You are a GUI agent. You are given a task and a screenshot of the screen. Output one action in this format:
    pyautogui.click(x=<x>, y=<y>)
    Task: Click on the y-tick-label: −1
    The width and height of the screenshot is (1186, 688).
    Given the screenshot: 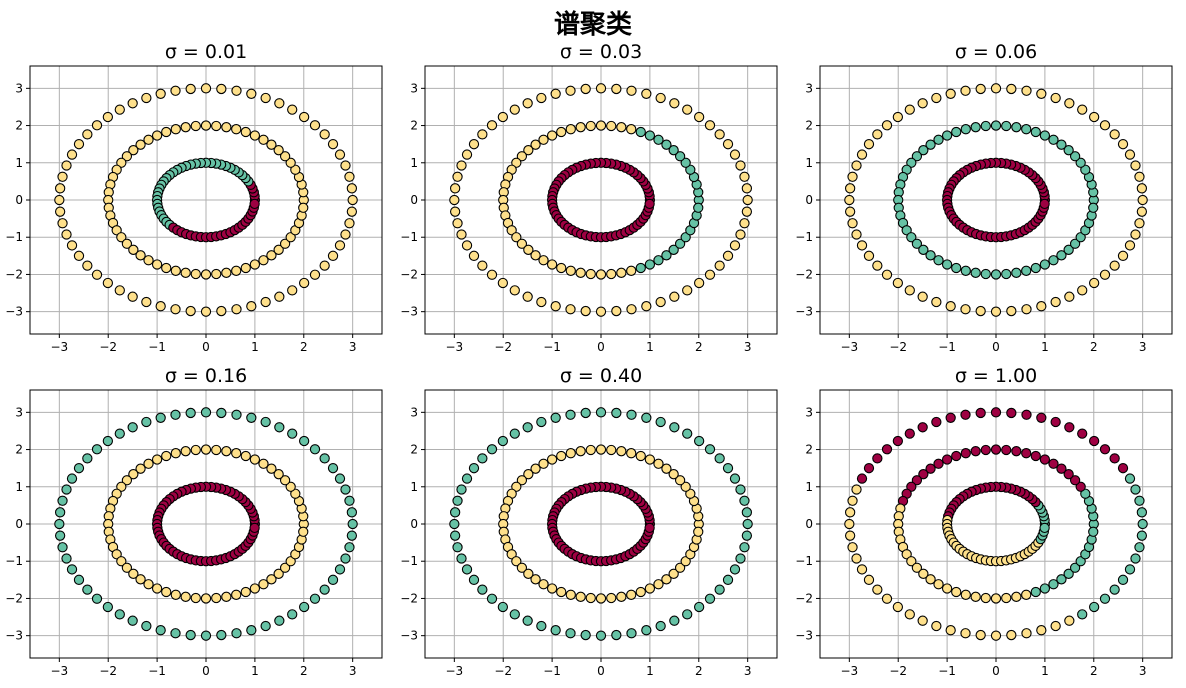 What is the action you would take?
    pyautogui.click(x=804, y=561)
    